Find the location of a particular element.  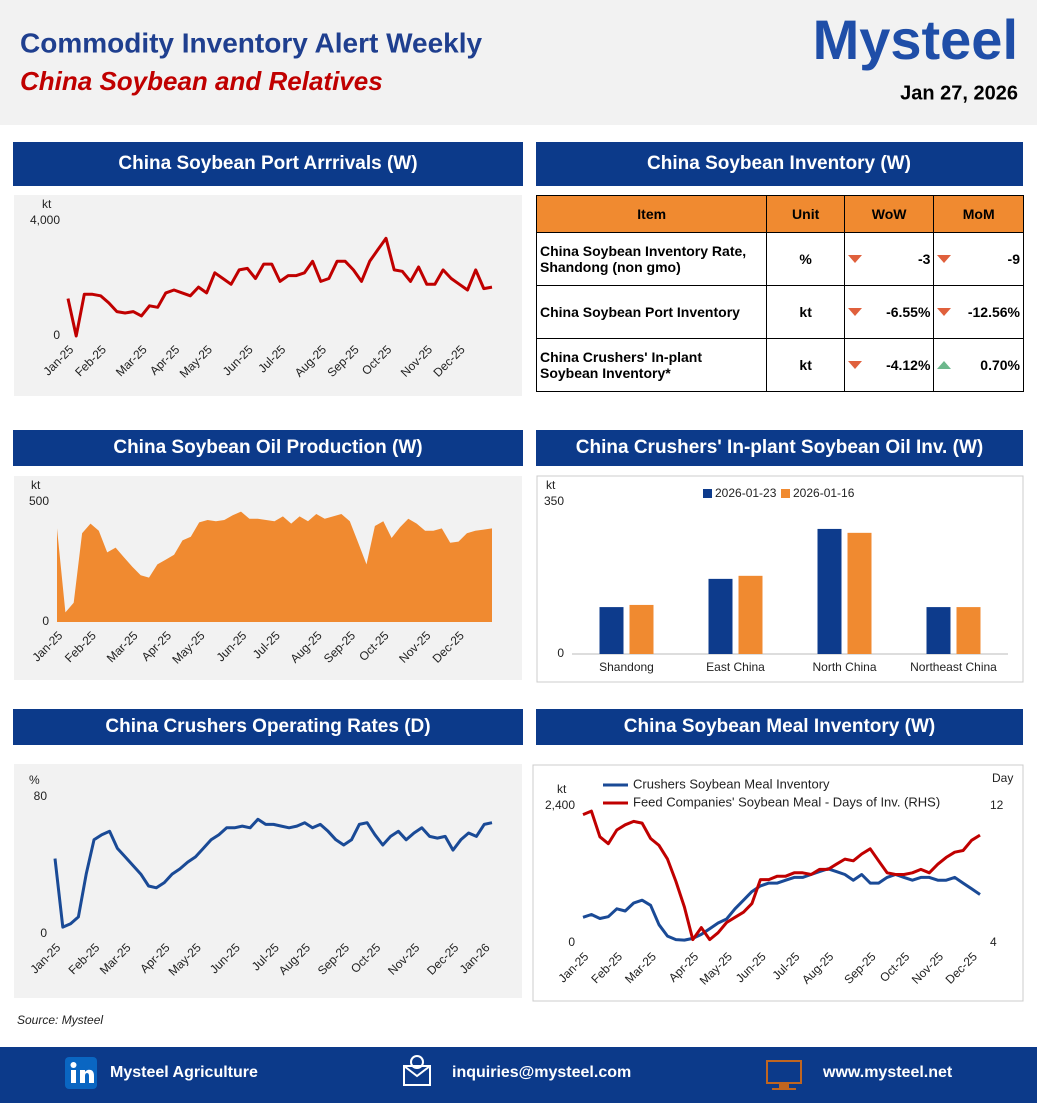

x-tick-label: East China is located at coordinates (735, 667).